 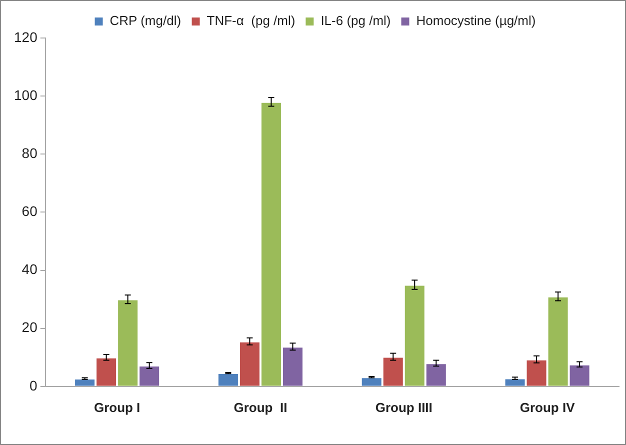 I want to click on legend-label: IL-6 (pg /ml), so click(x=355, y=20).